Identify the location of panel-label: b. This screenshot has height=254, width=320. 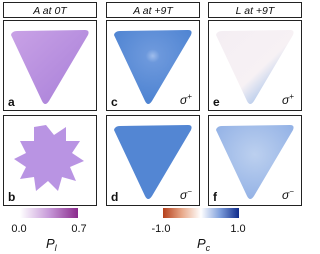
(11, 197).